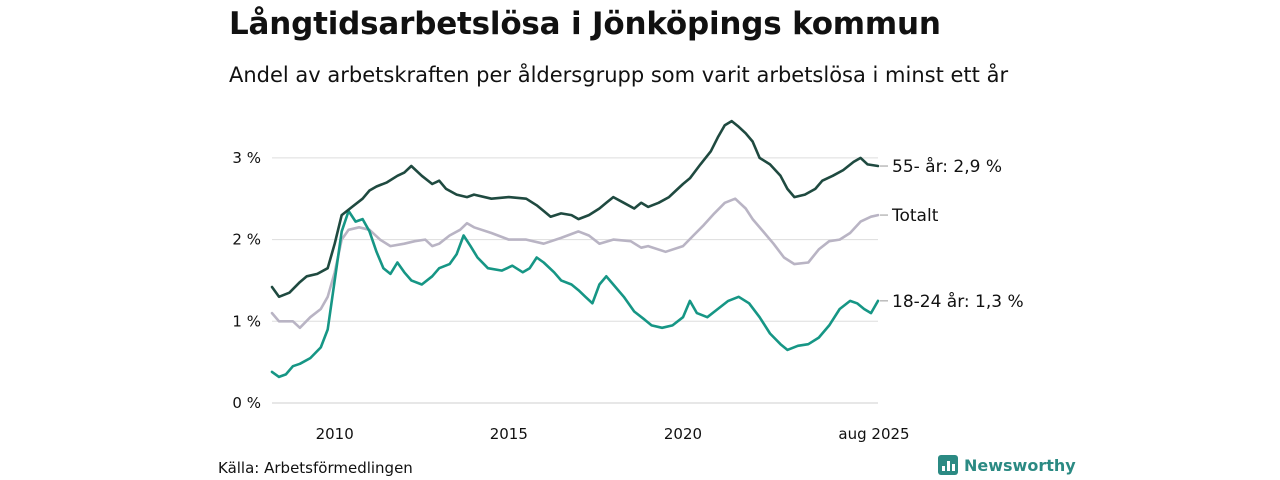  Describe the element at coordinates (315, 468) in the screenshot. I see `source-note: Källa: Arbetsförmedlingen` at that location.